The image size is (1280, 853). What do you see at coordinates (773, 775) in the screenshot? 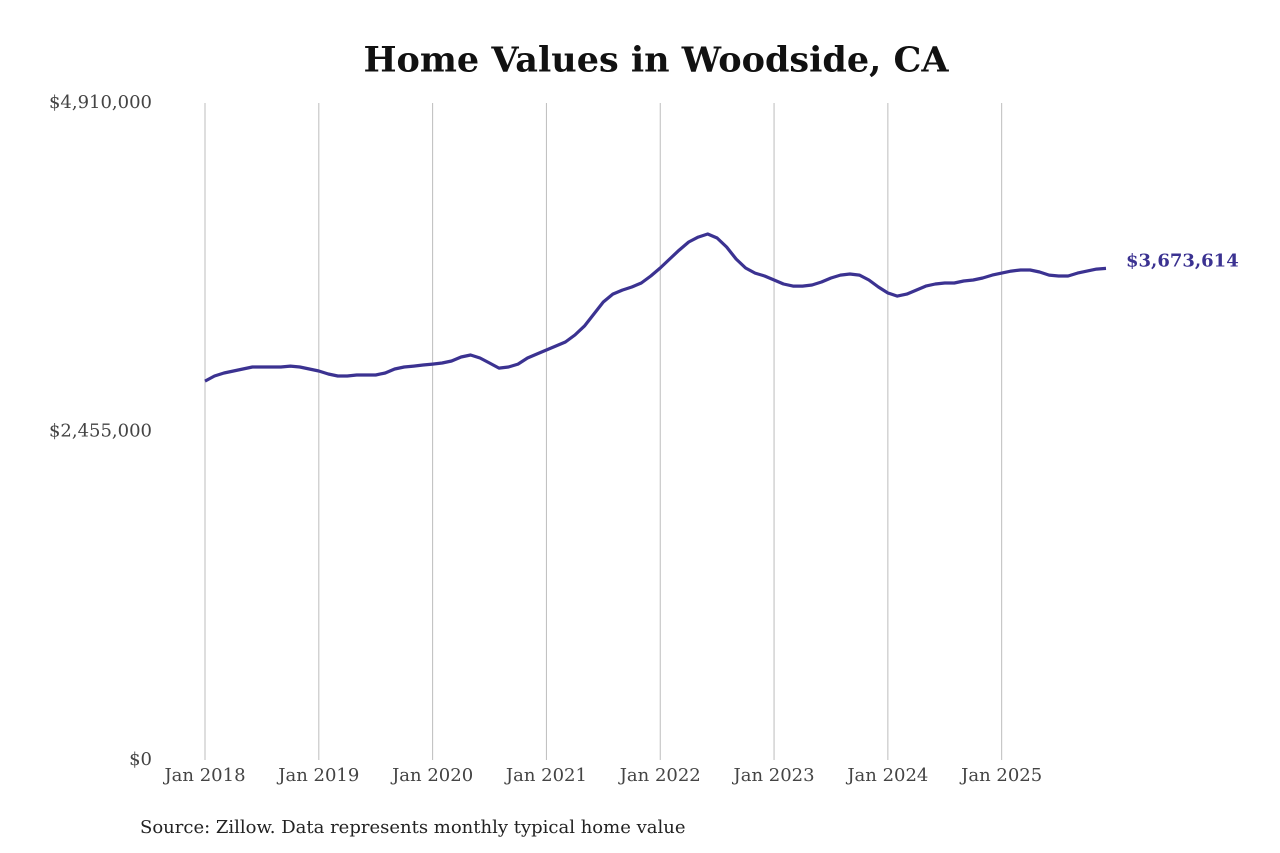
I see `x-tick-label: Jan 2023` at bounding box center [773, 775].